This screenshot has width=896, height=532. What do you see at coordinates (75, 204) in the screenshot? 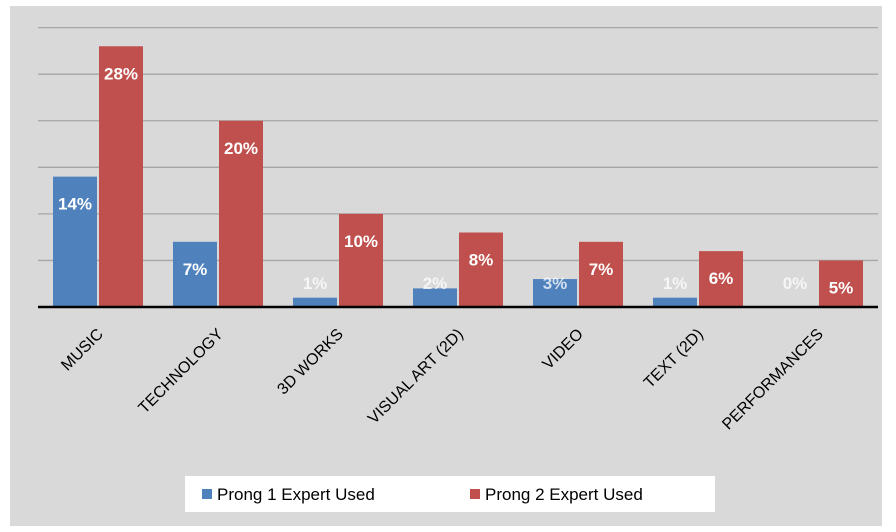
I see `data-label-prong-1: 14%` at bounding box center [75, 204].